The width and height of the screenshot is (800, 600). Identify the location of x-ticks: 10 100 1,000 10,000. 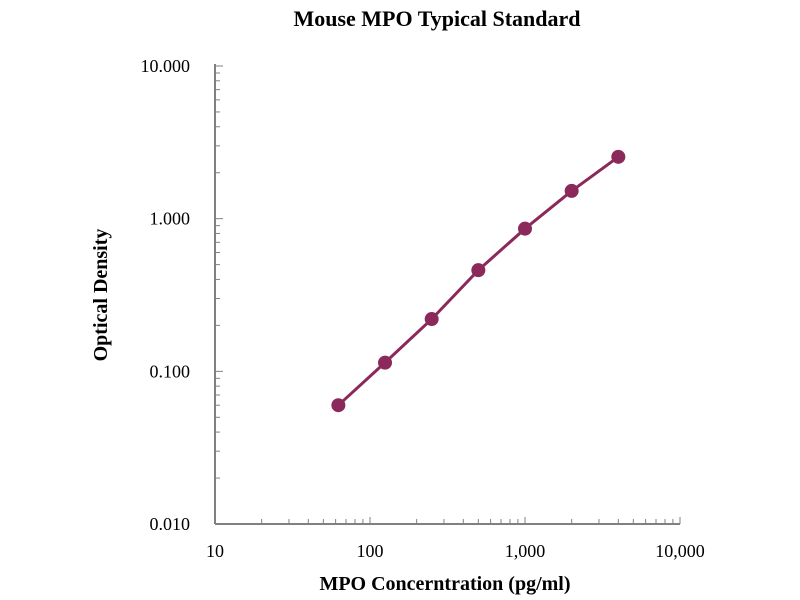
(455, 539).